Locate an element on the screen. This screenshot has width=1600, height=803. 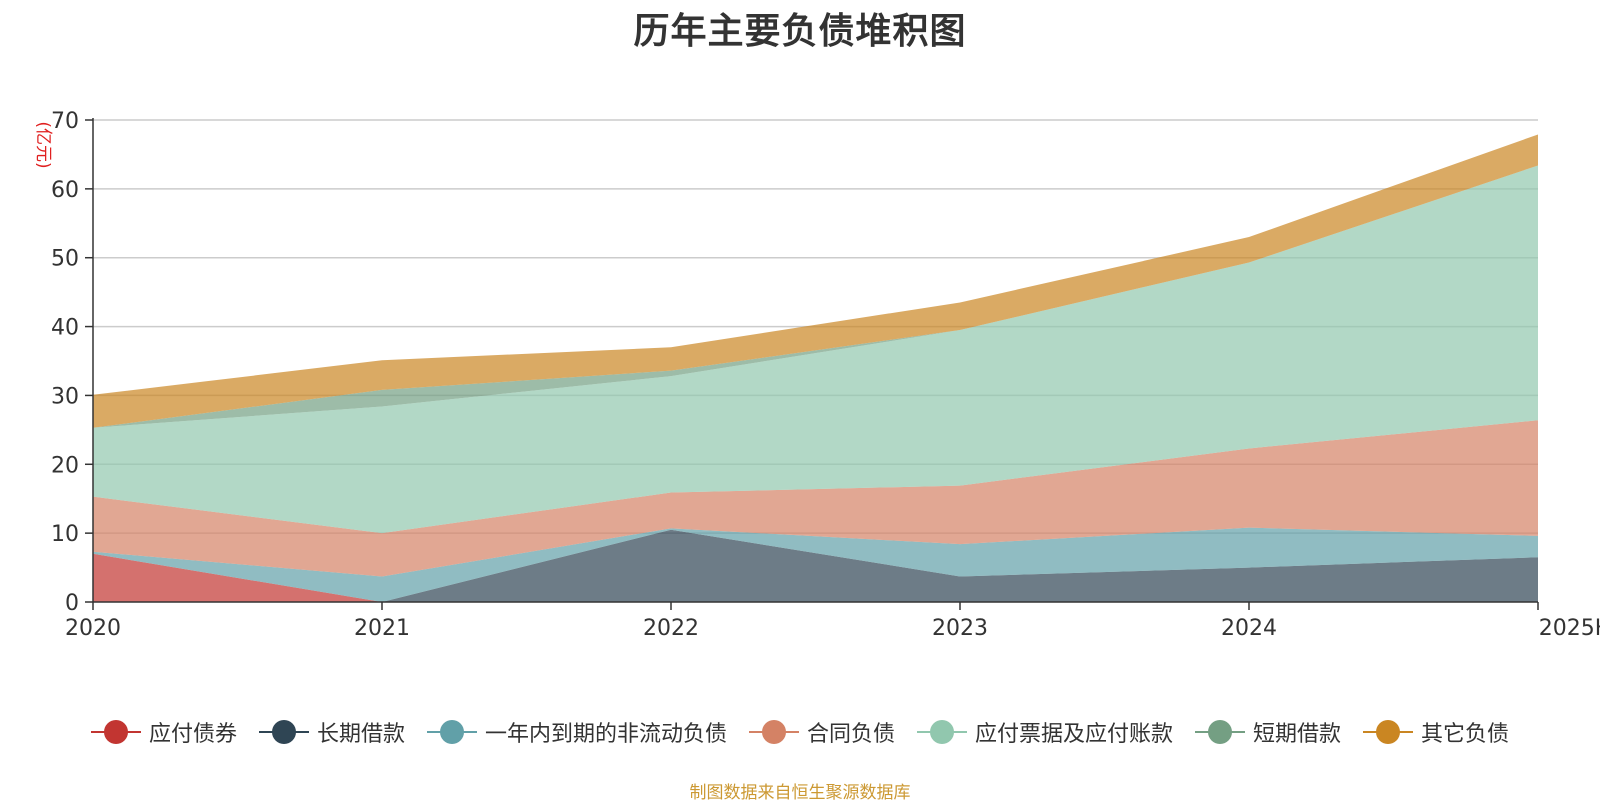
legend-label: 其它负债 is located at coordinates (1465, 734).